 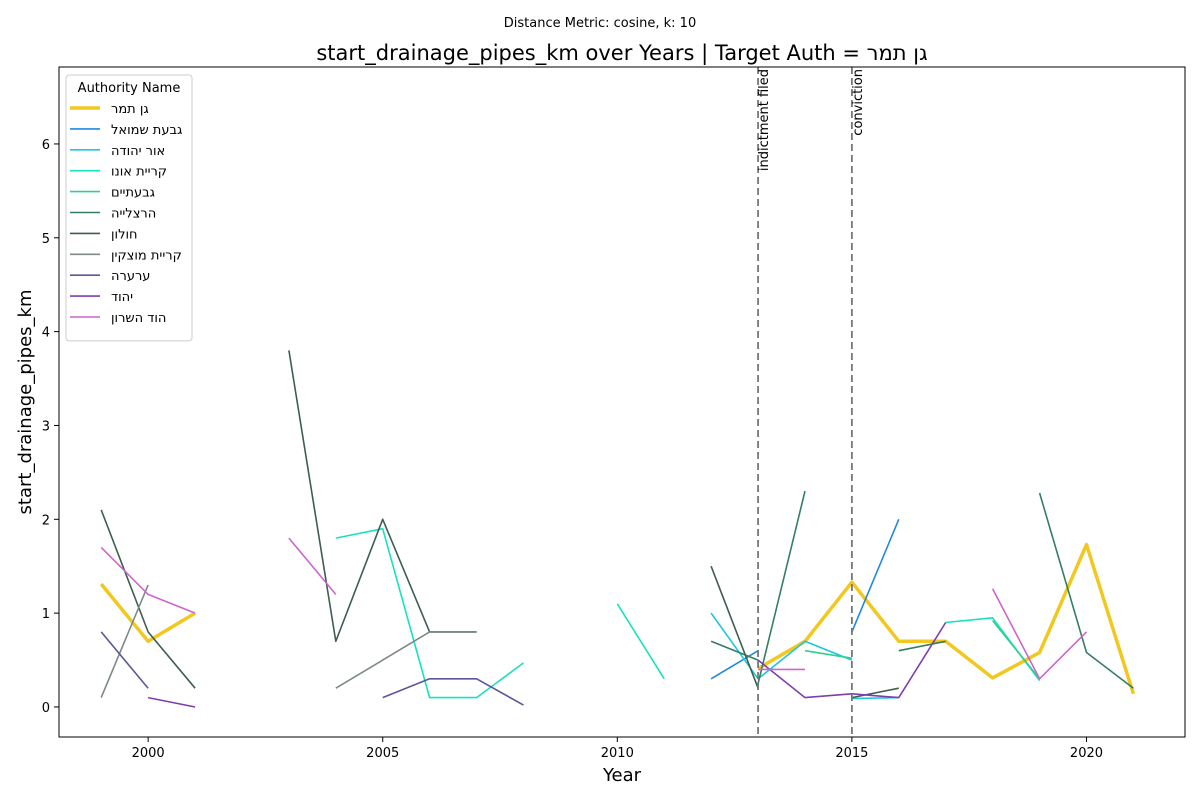 What do you see at coordinates (1086, 753) in the screenshot?
I see `x-tick-label: 2020` at bounding box center [1086, 753].